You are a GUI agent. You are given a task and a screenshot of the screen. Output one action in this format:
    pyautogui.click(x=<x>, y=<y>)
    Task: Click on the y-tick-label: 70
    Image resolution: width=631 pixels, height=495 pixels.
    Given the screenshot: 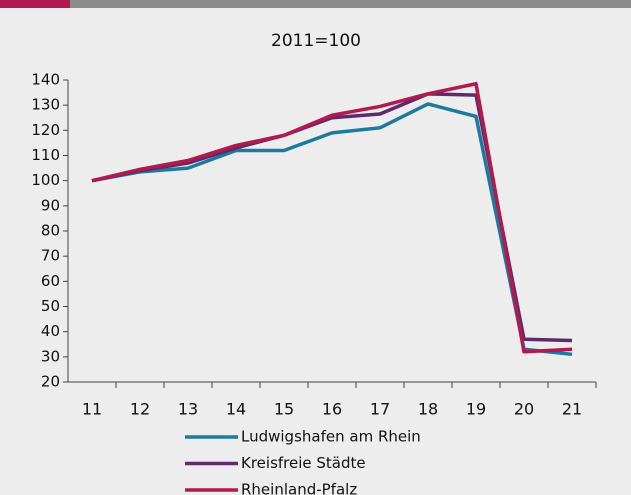 What is the action you would take?
    pyautogui.click(x=50, y=256)
    